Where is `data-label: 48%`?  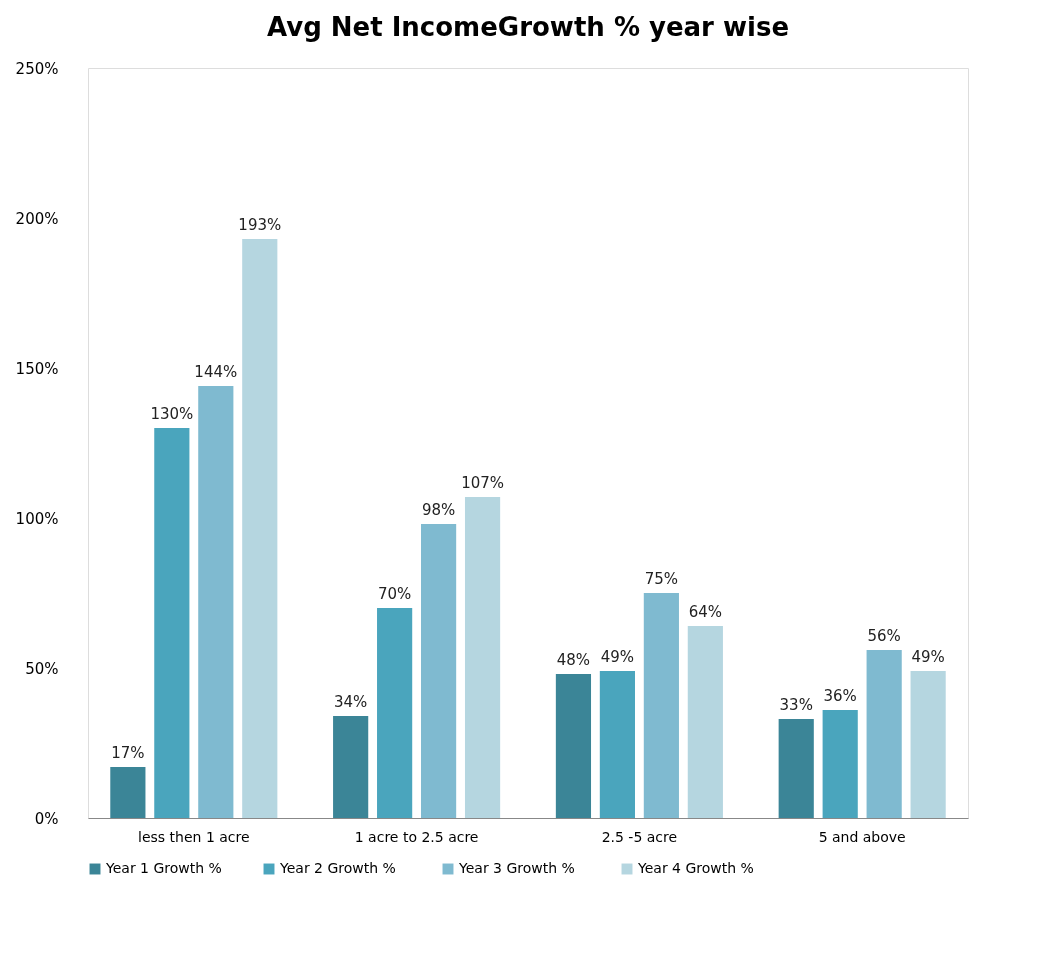 data-label: 48% is located at coordinates (573, 660).